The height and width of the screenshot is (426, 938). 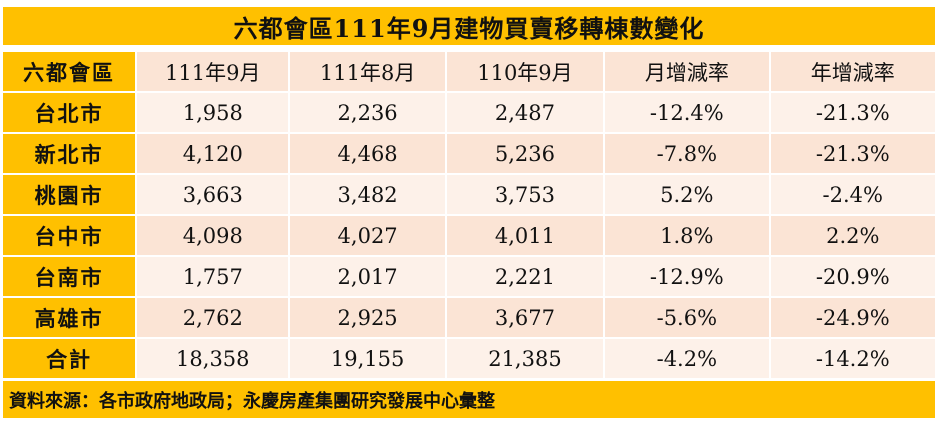 I want to click on table-row: 台北市 1,958 2,236 2,487 -12.4% -21.3%, so click(x=469, y=112).